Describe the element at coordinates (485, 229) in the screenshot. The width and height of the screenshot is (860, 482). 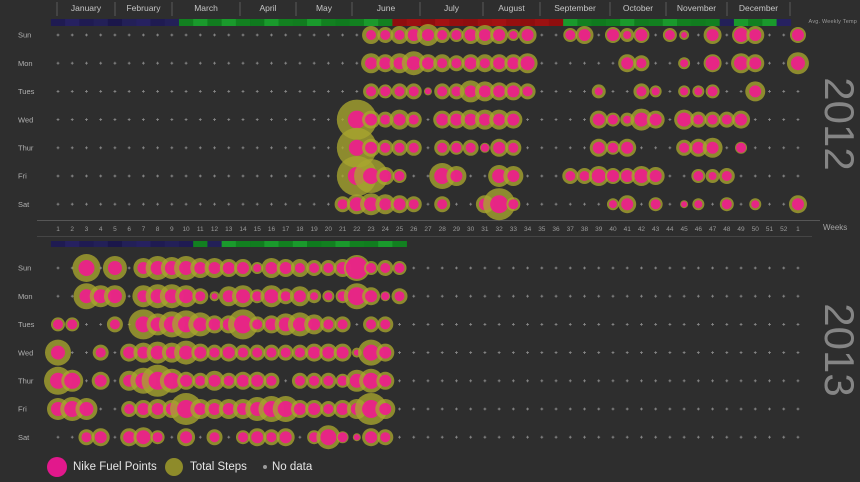
I see `week-number: 31` at that location.